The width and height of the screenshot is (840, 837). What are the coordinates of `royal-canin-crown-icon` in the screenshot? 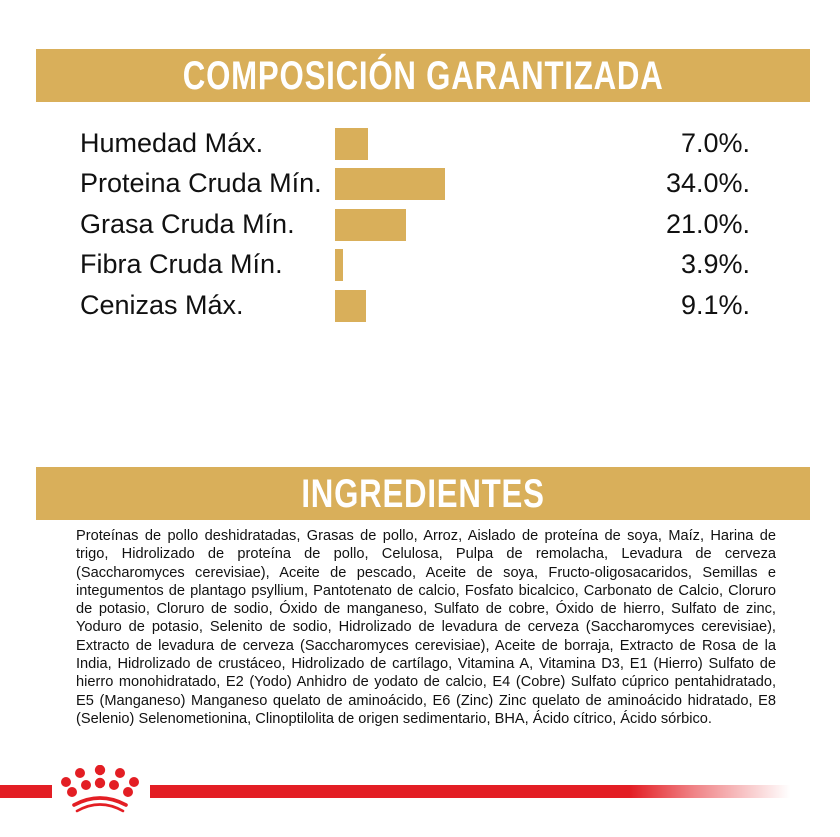 It's located at (100, 789).